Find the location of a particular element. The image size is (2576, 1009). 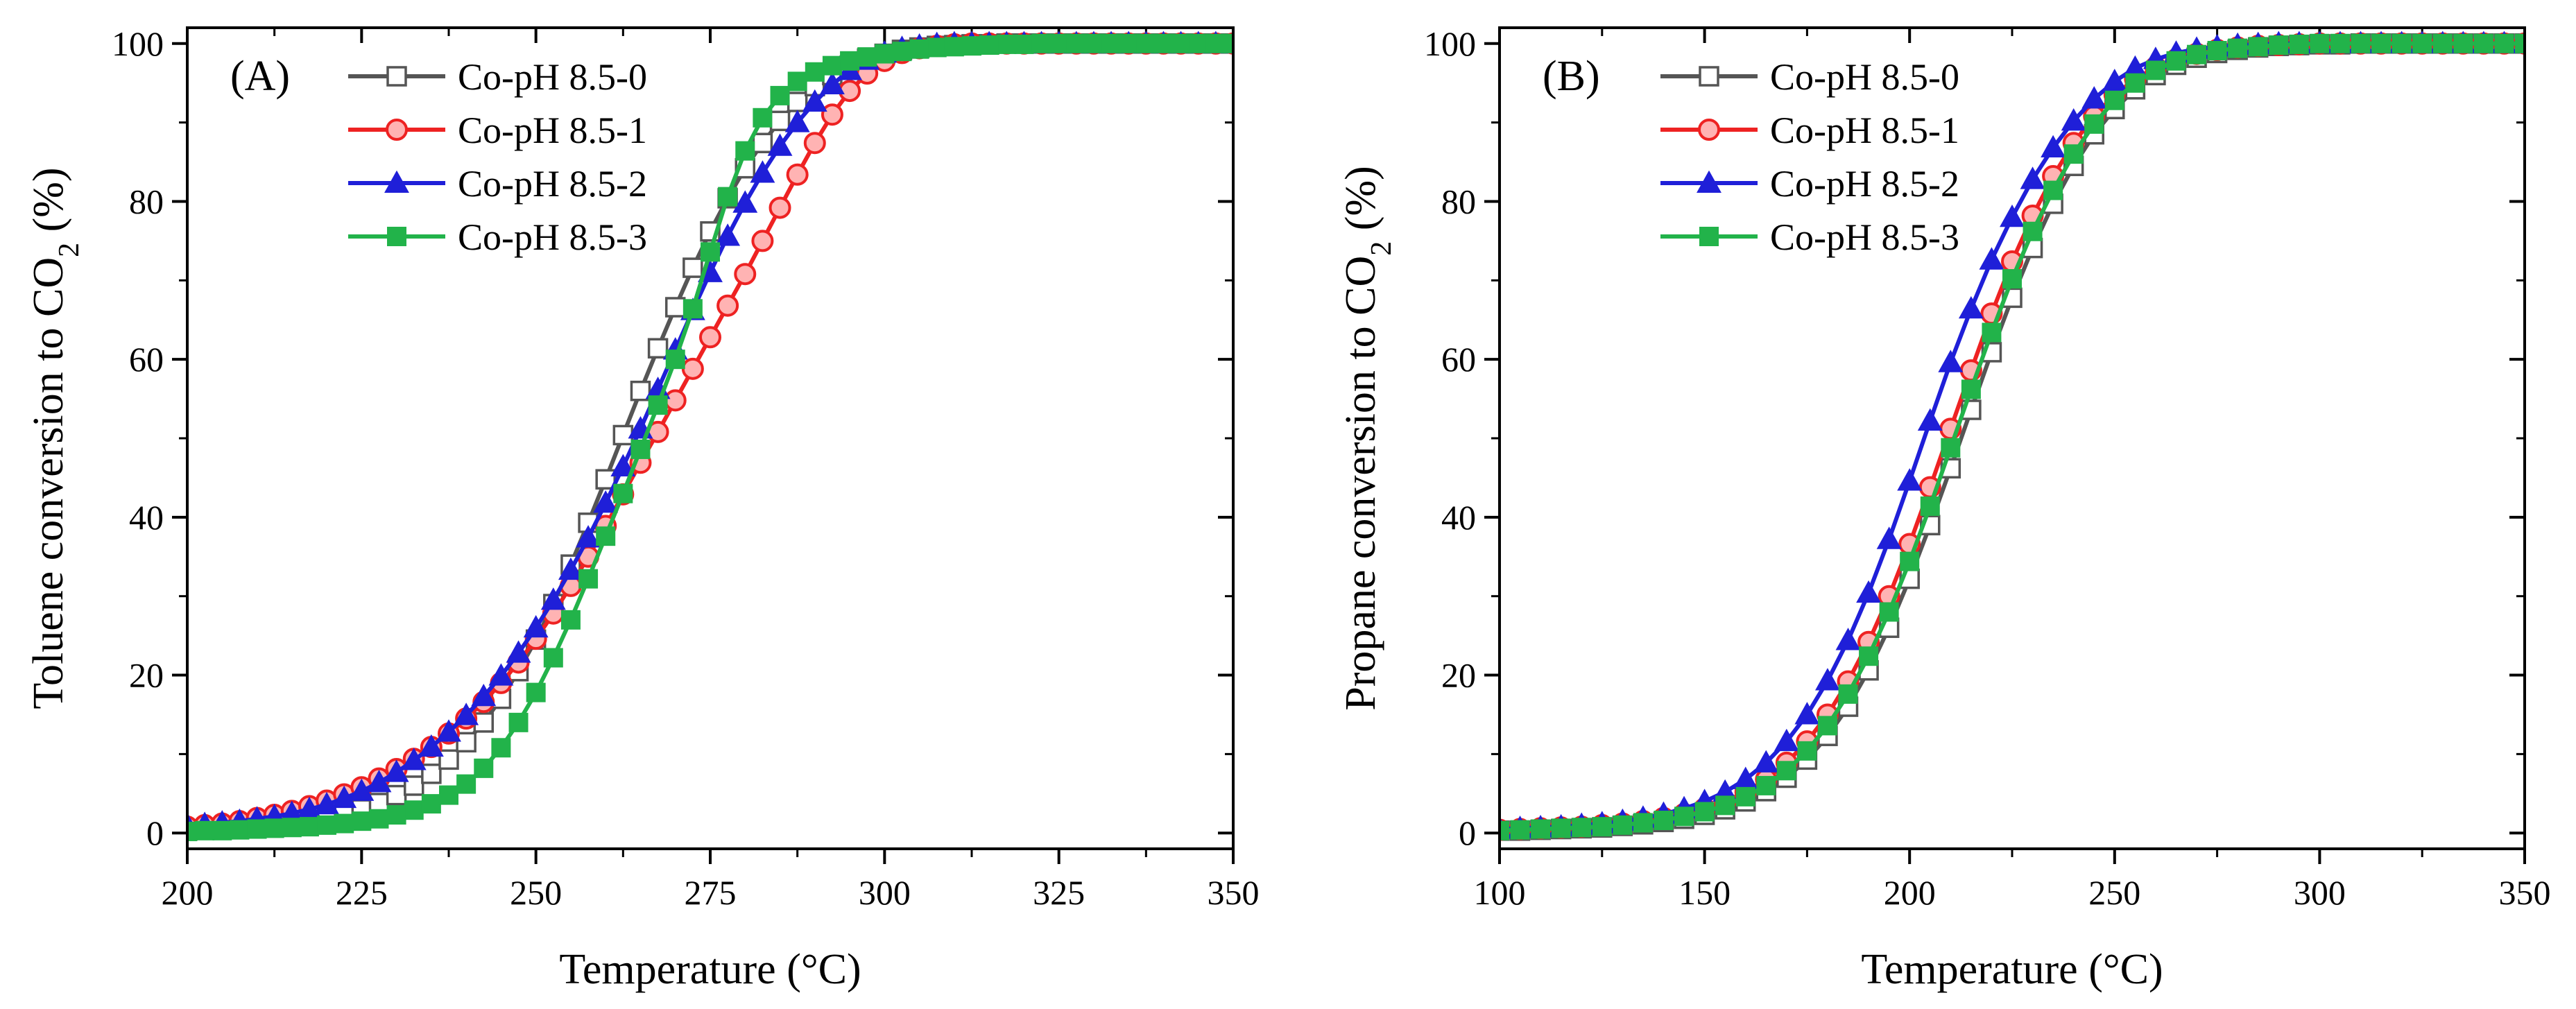

legend-item: Co-pH 8.5-1 is located at coordinates (1809, 130).